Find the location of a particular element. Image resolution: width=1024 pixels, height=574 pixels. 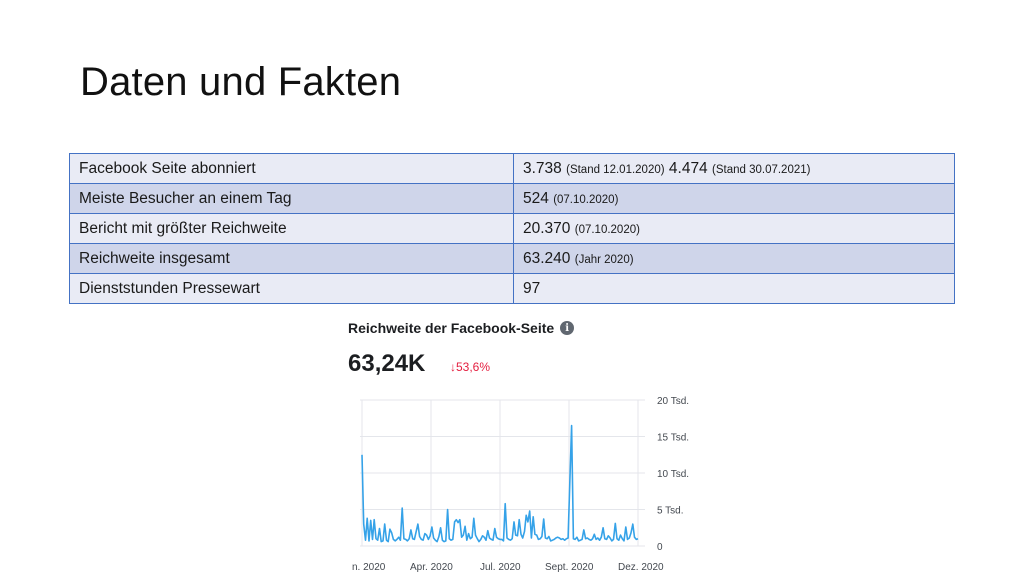

x-tick-label: n. 2020 is located at coordinates (369, 567).